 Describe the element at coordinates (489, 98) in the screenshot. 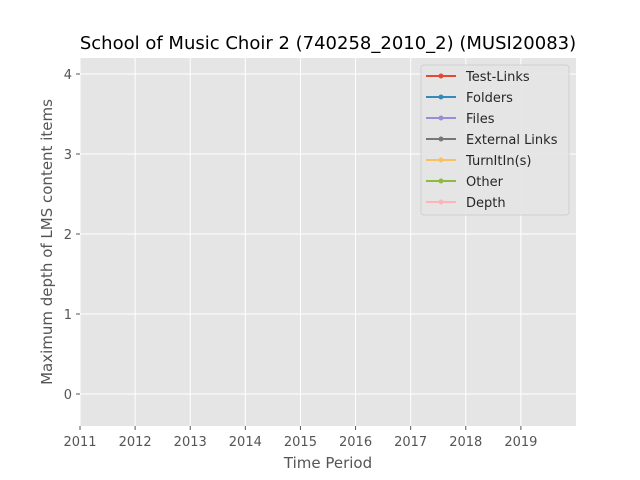

I see `legend-label: Folders` at that location.